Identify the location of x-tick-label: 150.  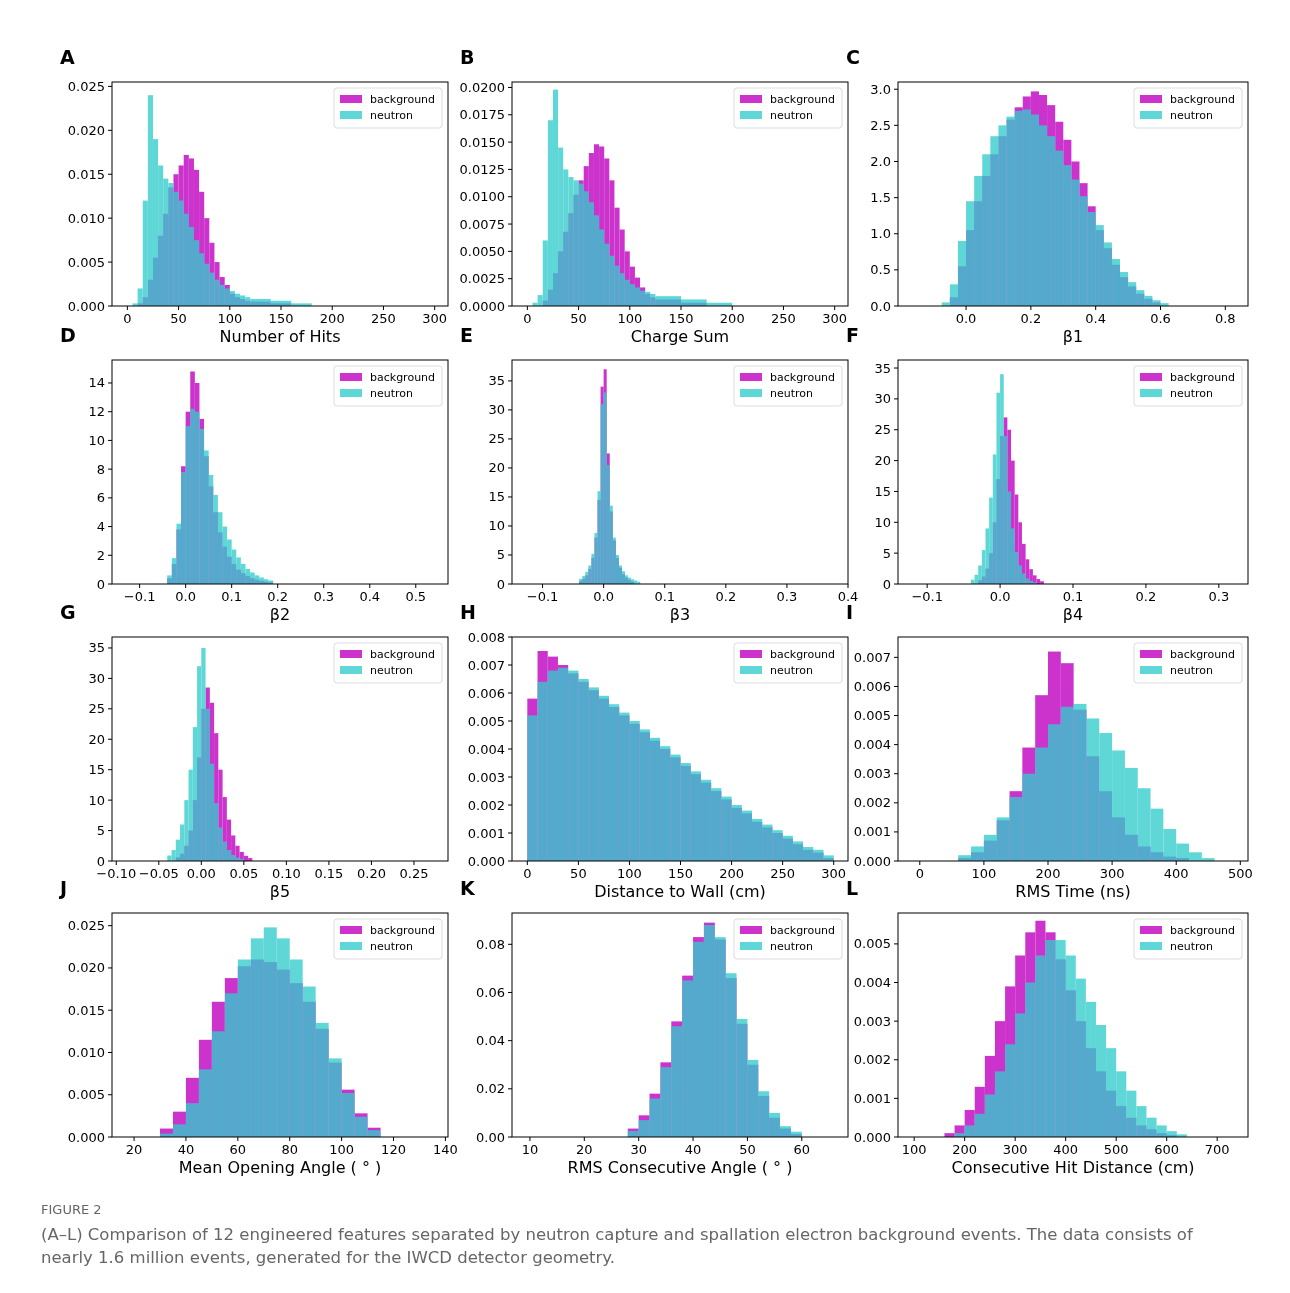
(680, 873).